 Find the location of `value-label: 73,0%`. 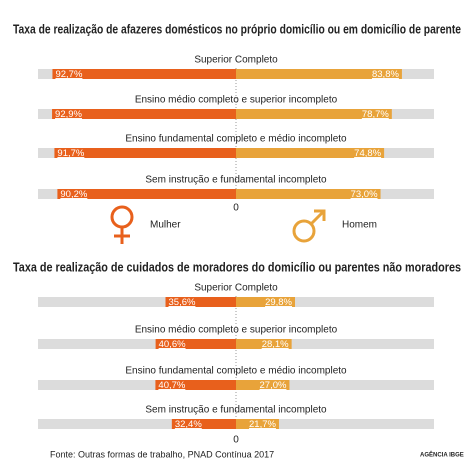

value-label: 73,0% is located at coordinates (364, 194).